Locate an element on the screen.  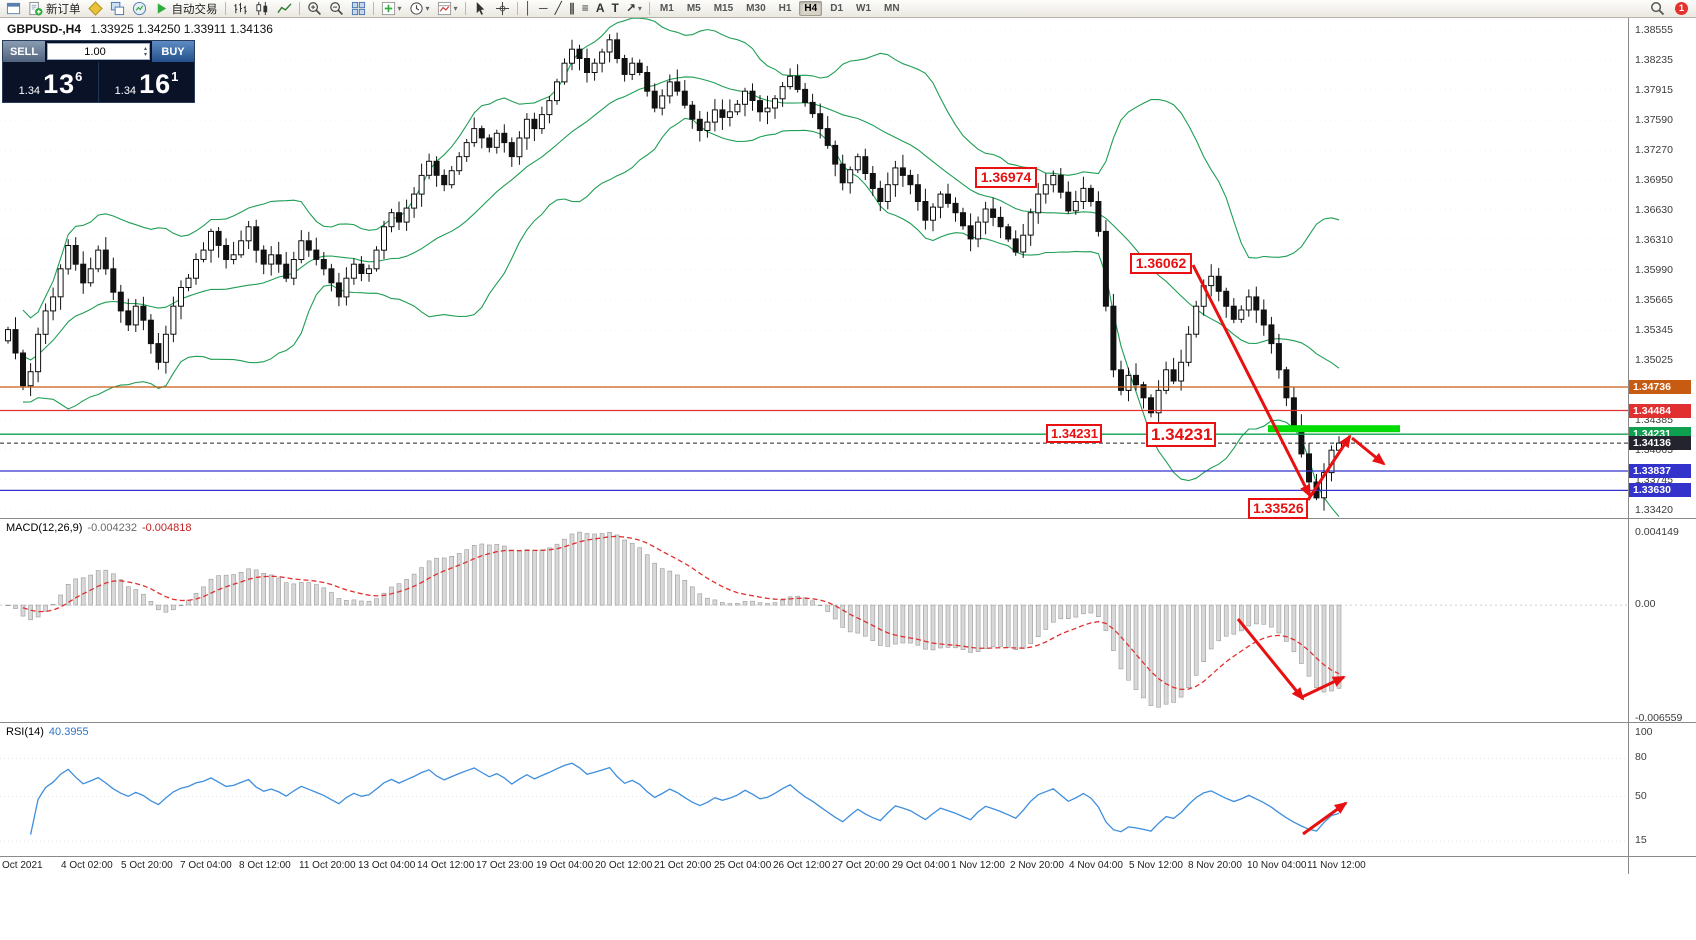
zoom-out-icon is located at coordinates (336, 9).